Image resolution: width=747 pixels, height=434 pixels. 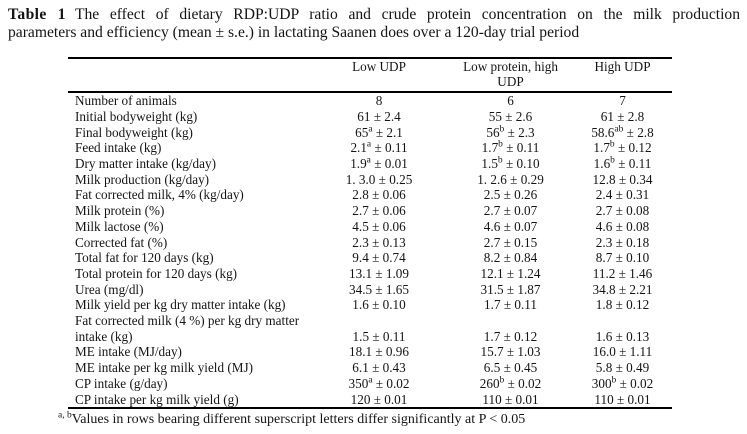 What do you see at coordinates (121, 383) in the screenshot?
I see `row-label: CP intake (g/day)` at bounding box center [121, 383].